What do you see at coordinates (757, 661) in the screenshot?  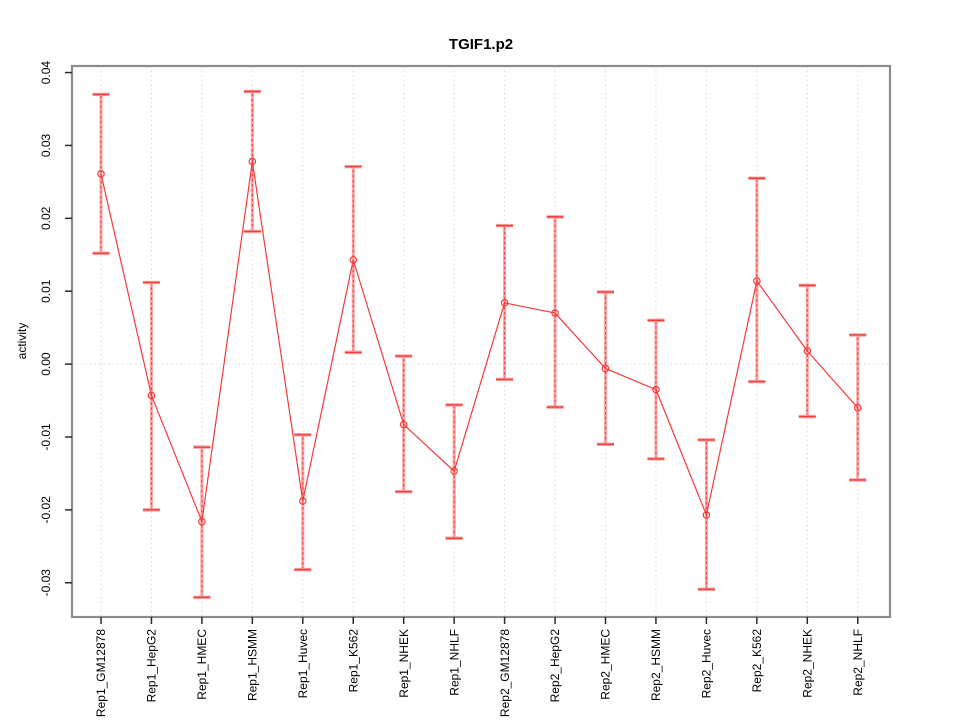 I see `x-tick-label: Rep2_K562` at bounding box center [757, 661].